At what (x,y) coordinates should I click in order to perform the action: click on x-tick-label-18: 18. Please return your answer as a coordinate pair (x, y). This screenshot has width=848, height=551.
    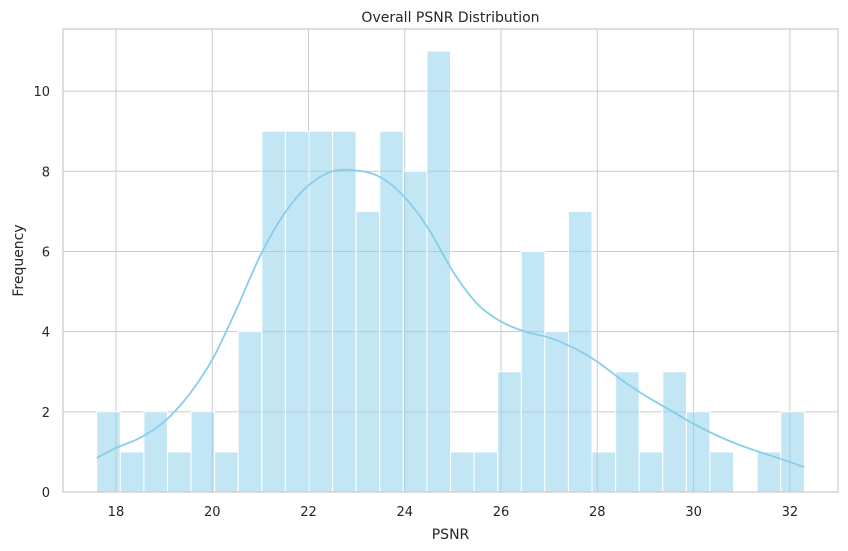
    Looking at the image, I should click on (116, 512).